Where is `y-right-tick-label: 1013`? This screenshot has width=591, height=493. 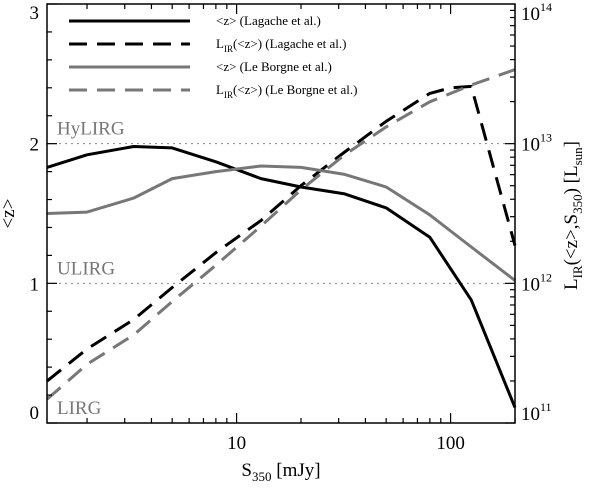
y-right-tick-label: 1013 is located at coordinates (536, 143).